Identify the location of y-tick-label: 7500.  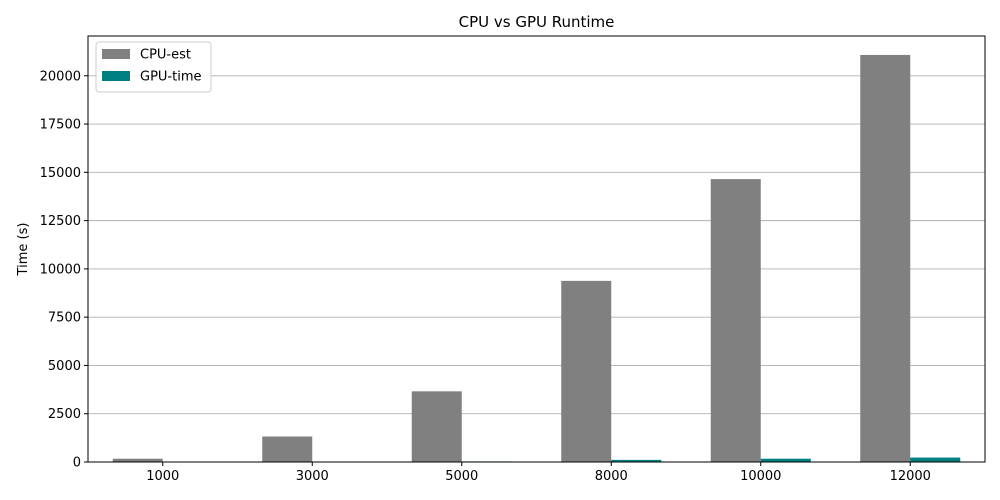
(64, 318).